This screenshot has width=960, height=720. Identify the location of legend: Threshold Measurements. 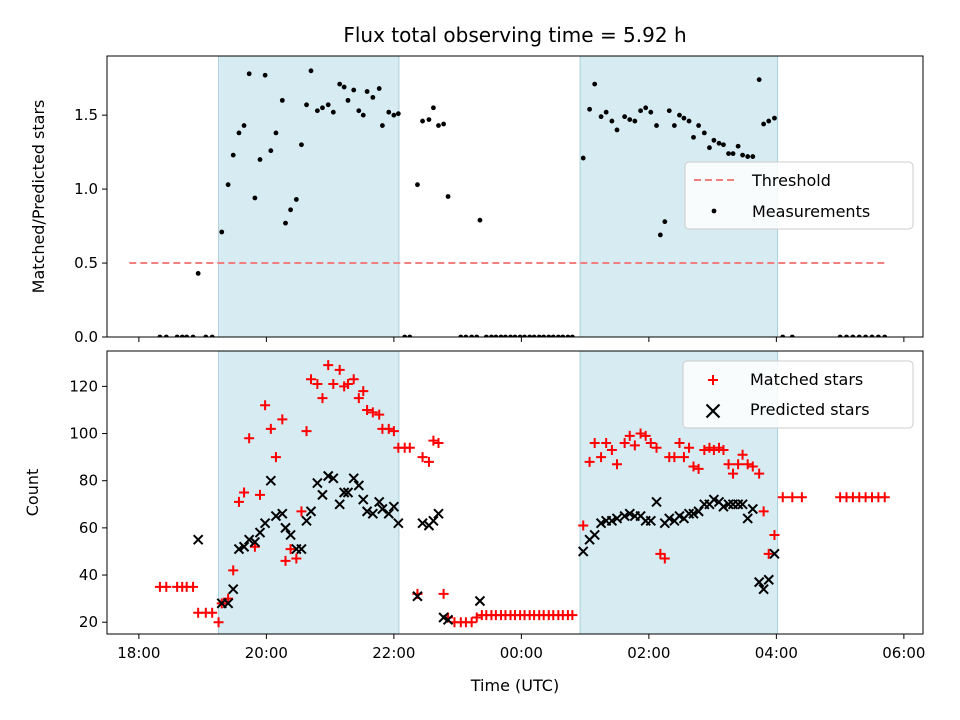
(799, 195).